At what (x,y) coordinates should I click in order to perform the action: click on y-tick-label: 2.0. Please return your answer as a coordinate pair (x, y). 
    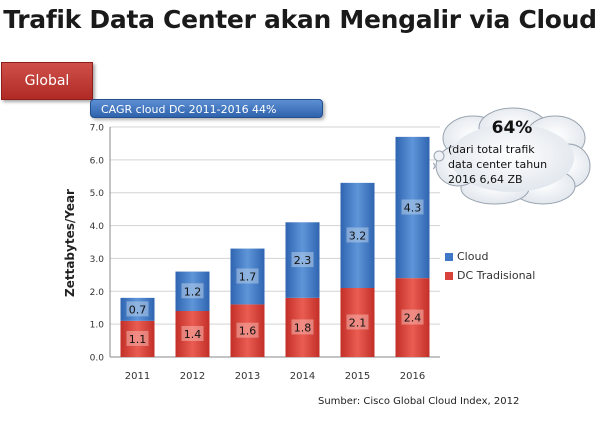
    Looking at the image, I should click on (97, 293).